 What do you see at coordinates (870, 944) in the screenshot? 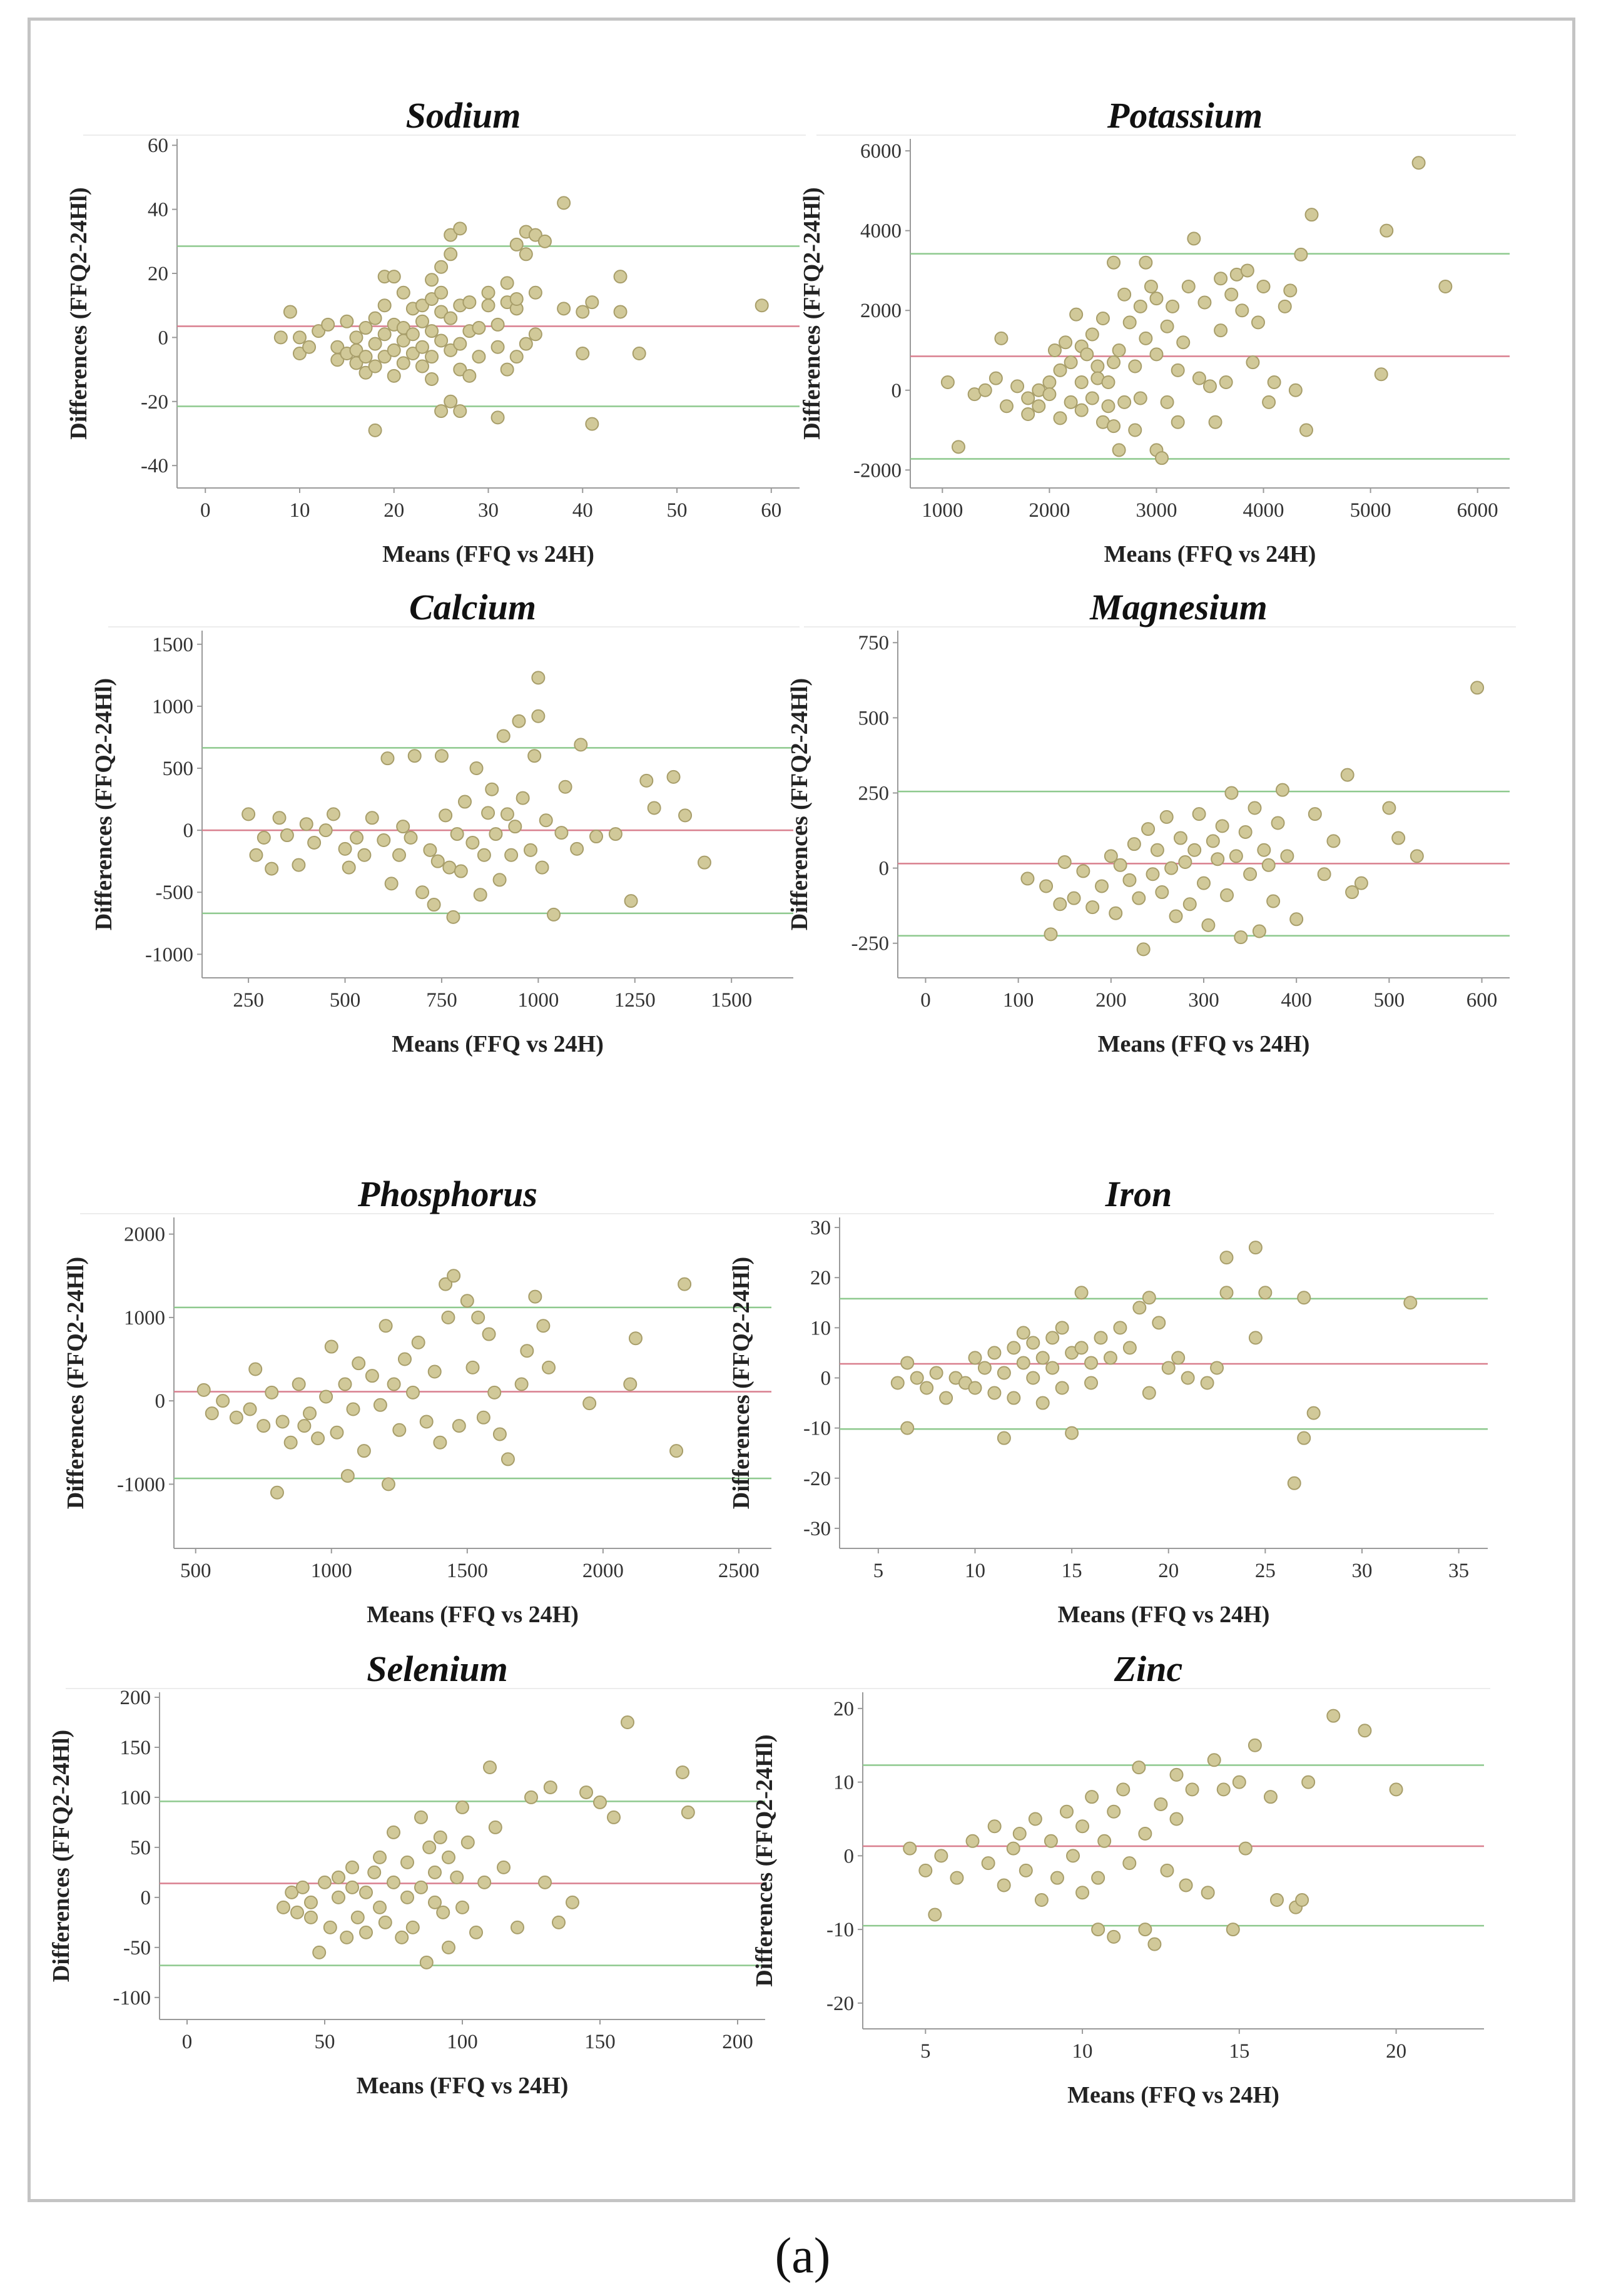
I see `y-tick-label: -250` at bounding box center [870, 944].